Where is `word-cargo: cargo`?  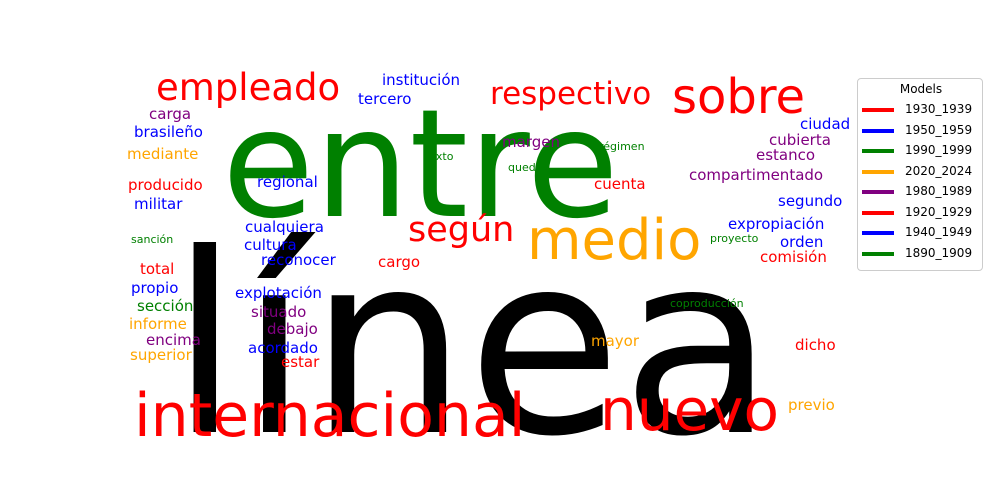 word-cargo: cargo is located at coordinates (399, 262).